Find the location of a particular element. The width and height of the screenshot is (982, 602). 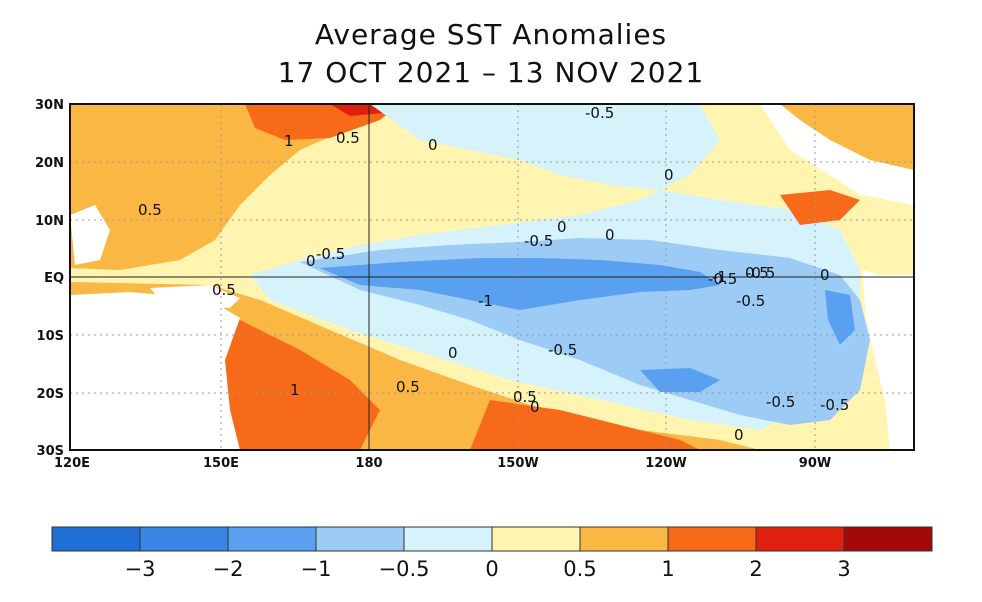

colorbar-tick-labels: −3 −2 −1 −0.5 0 0.5 1 2 3 is located at coordinates (488, 569).